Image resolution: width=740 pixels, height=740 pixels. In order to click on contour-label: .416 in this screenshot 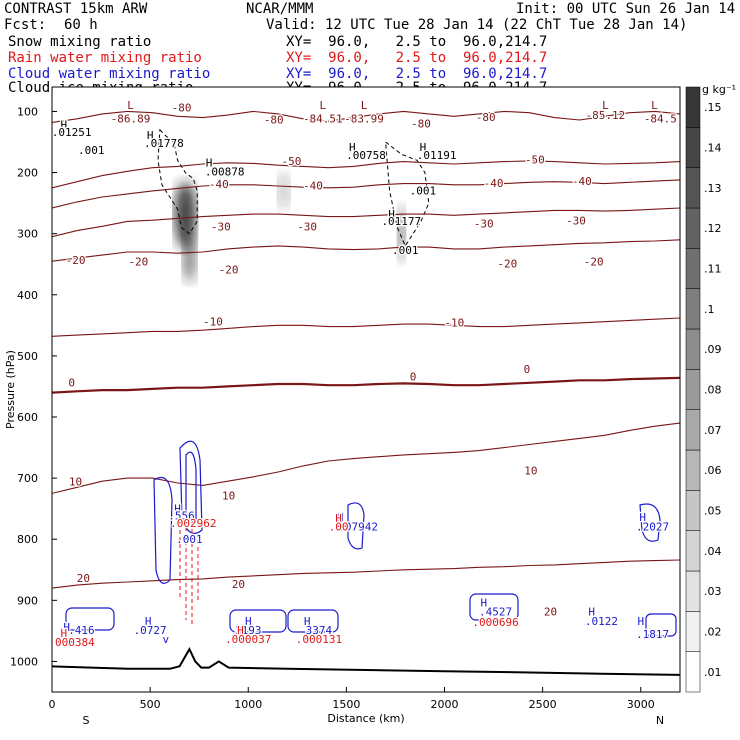, I will do `click(81, 630)`.